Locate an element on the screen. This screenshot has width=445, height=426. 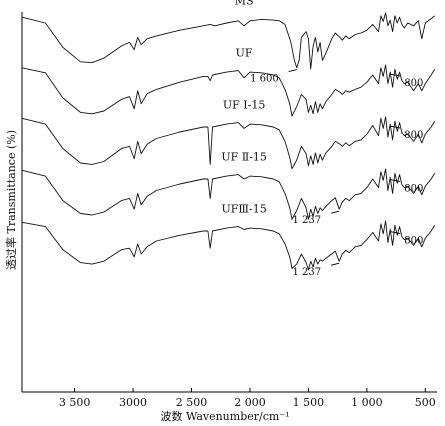
x-tick-label: 1 000 is located at coordinates (367, 402).